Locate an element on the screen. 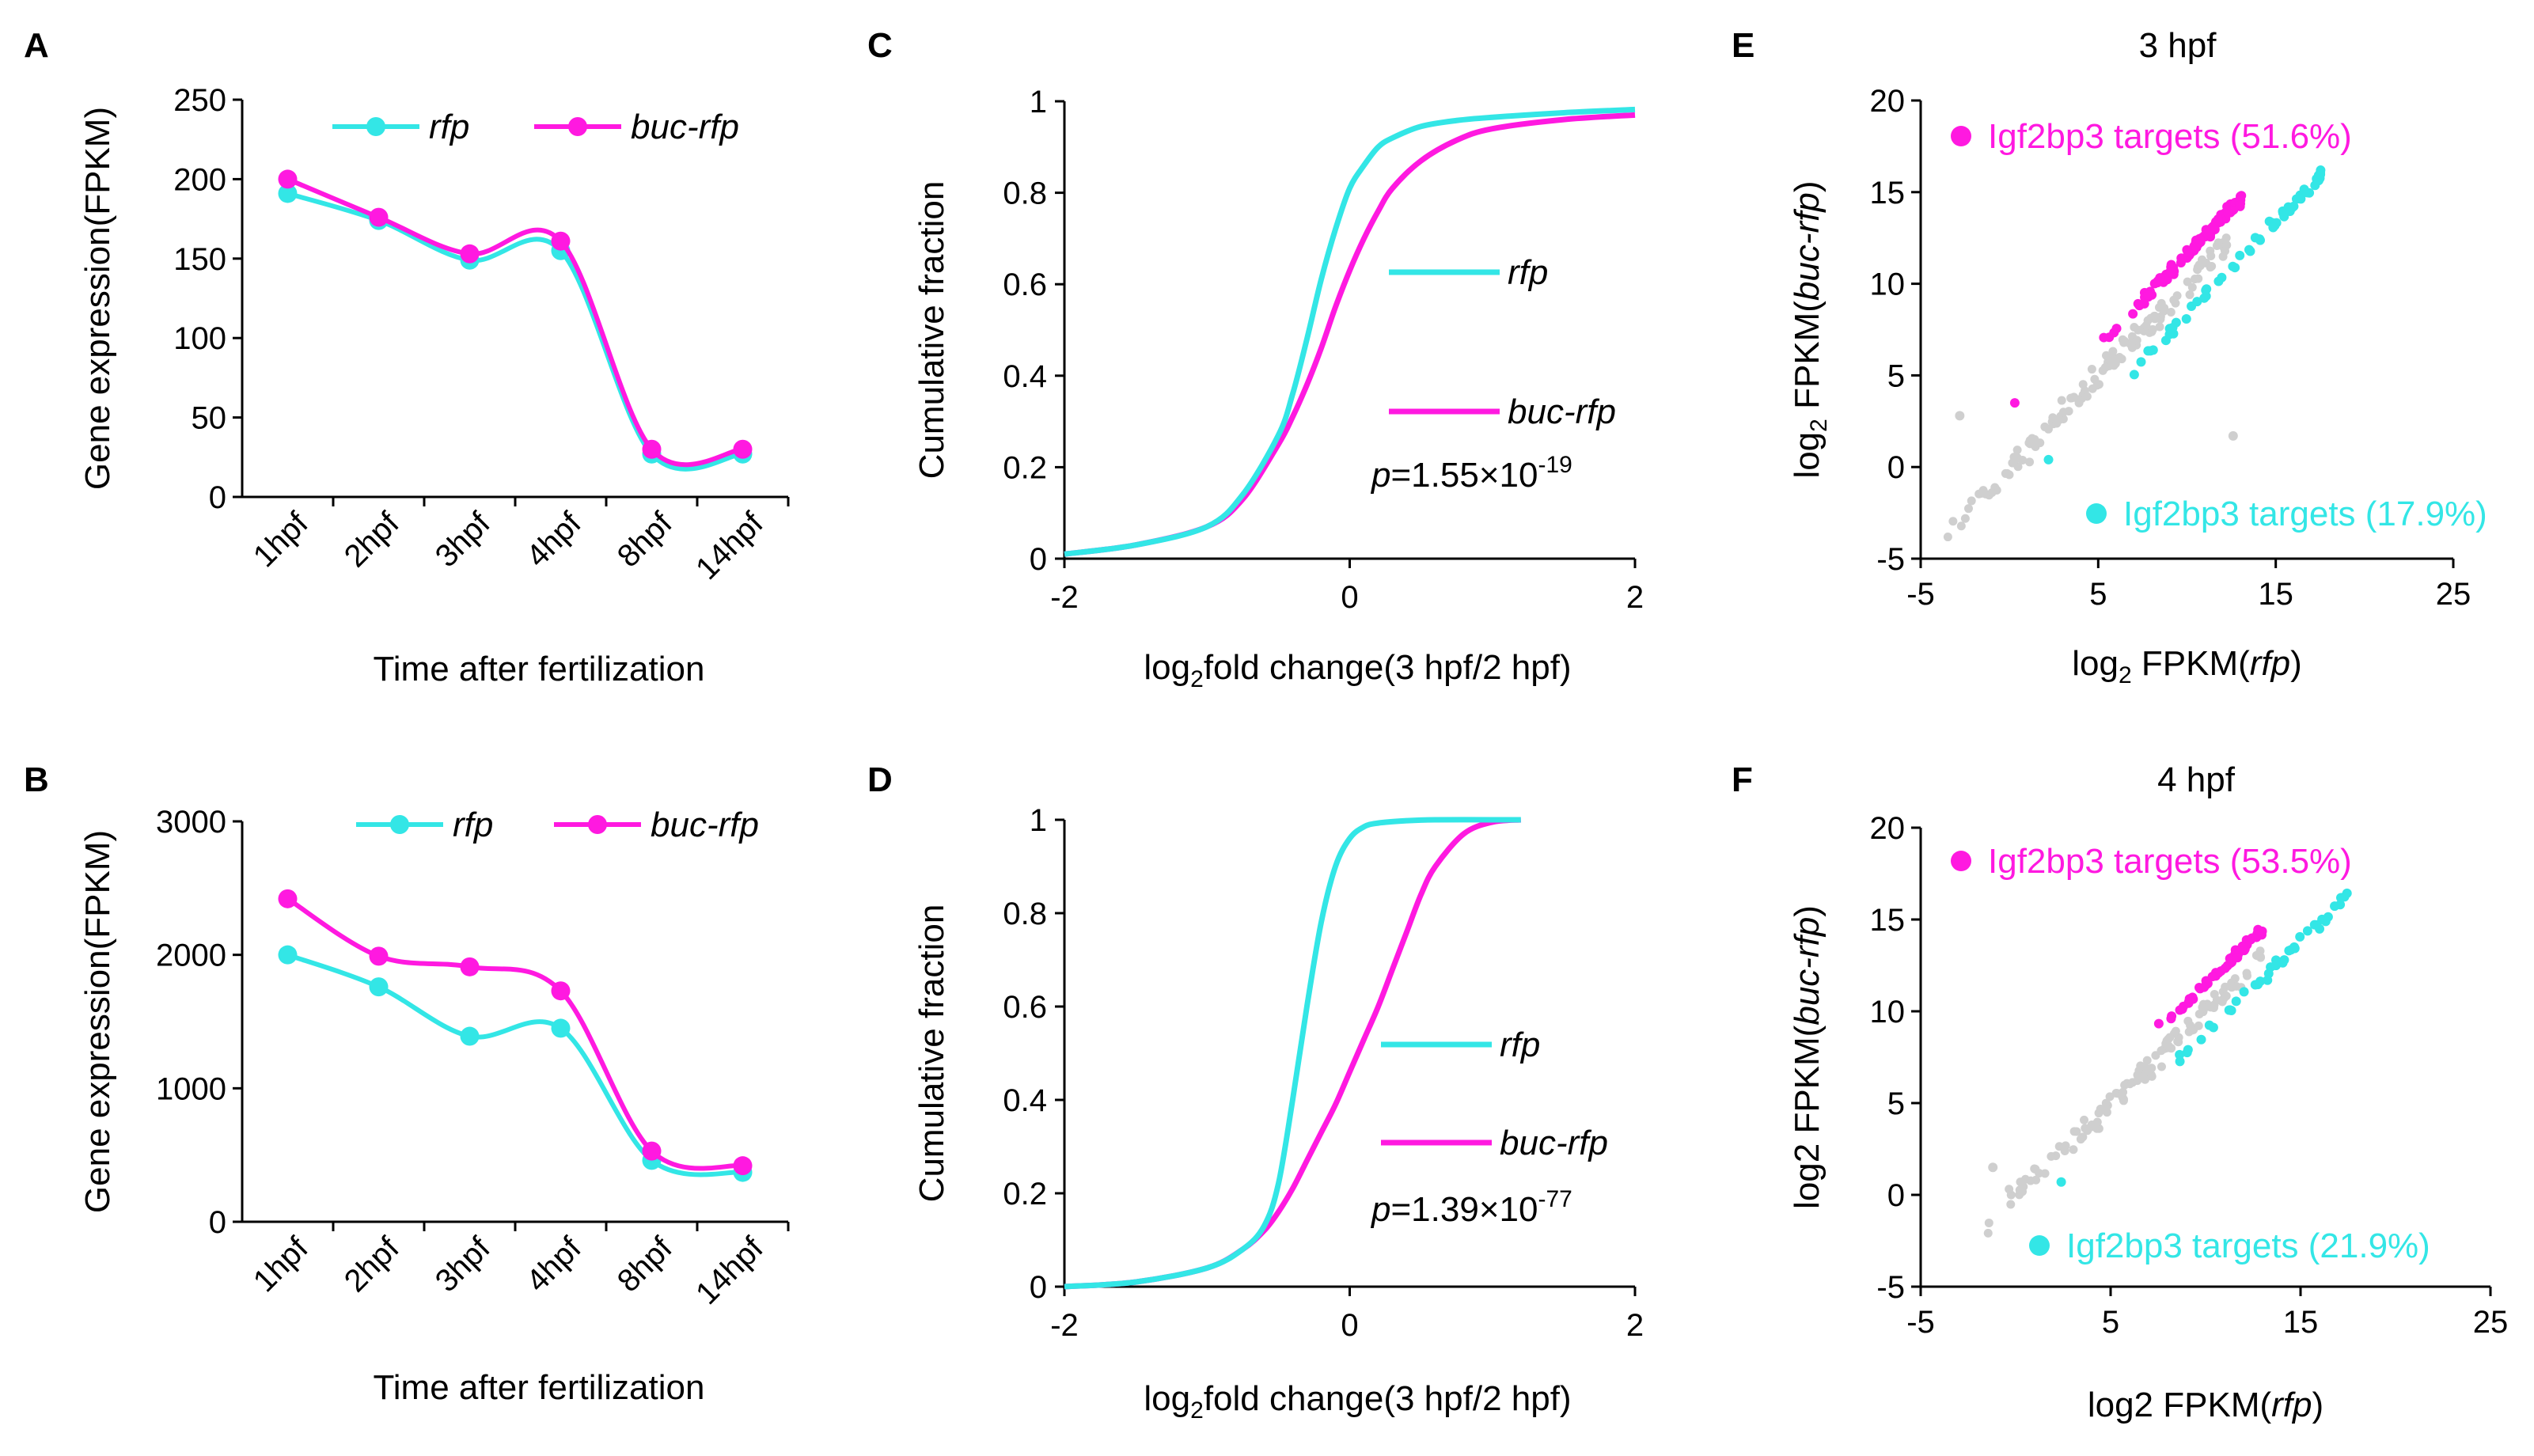  y-tick-label-a: 100 is located at coordinates (199, 338).